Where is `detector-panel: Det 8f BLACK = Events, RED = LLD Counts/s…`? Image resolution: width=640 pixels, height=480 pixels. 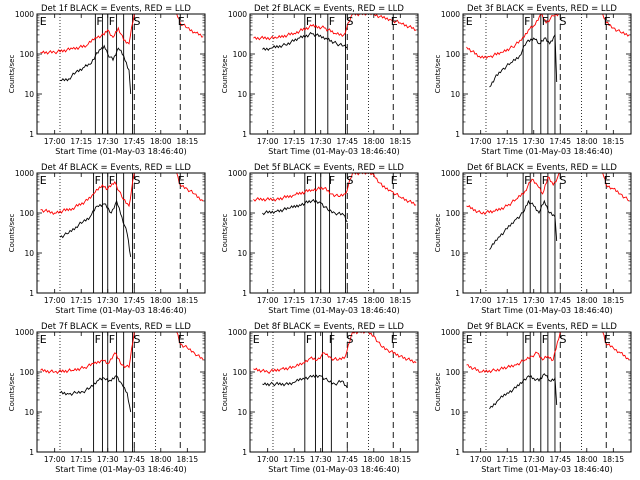 detector-panel: Det 8f BLACK = Events, RED = LLD Counts/s… is located at coordinates (320, 398).